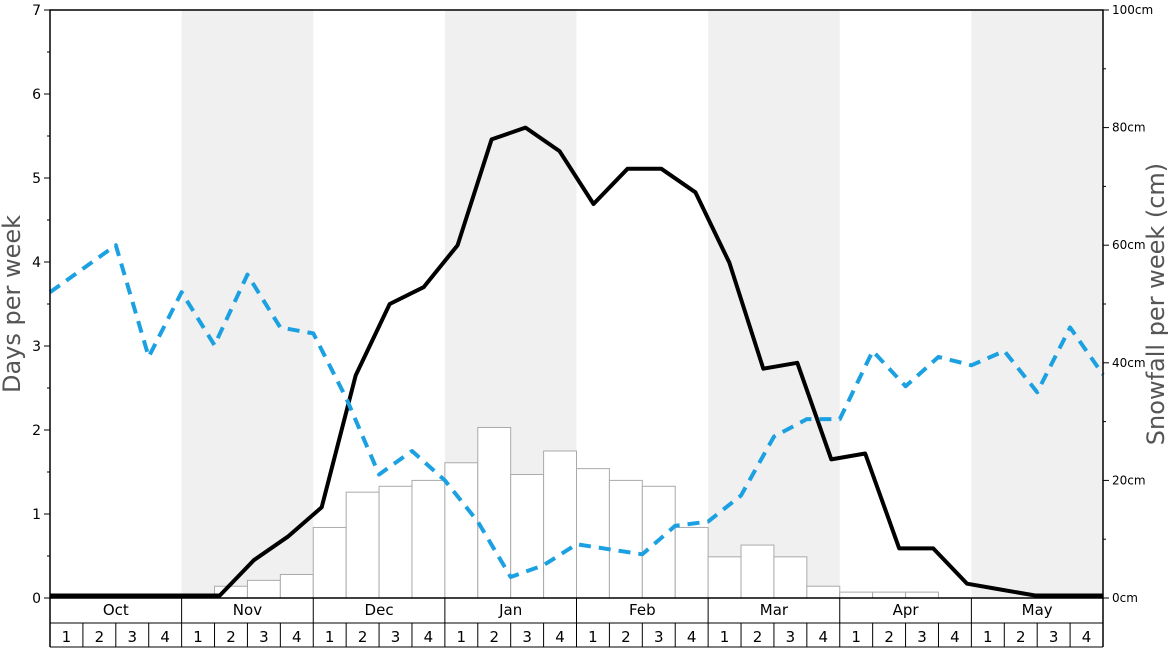  What do you see at coordinates (247, 304) in the screenshot?
I see `month-band-nov` at bounding box center [247, 304].